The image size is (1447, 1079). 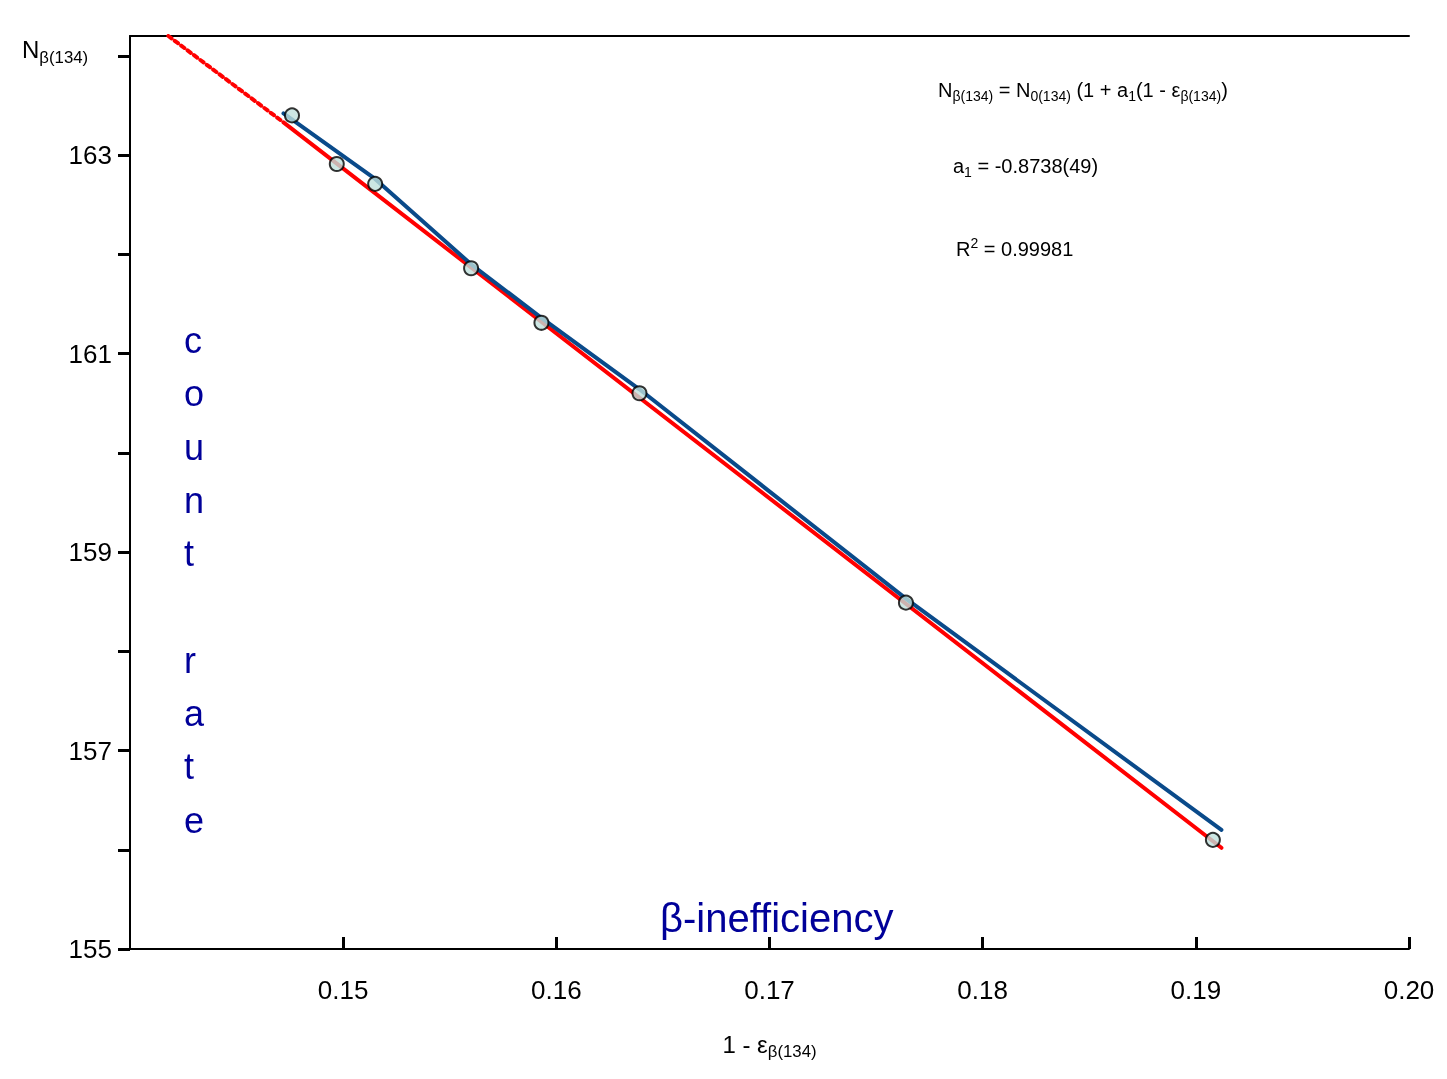 I want to click on annotation: β-inefficiency, so click(x=777, y=918).